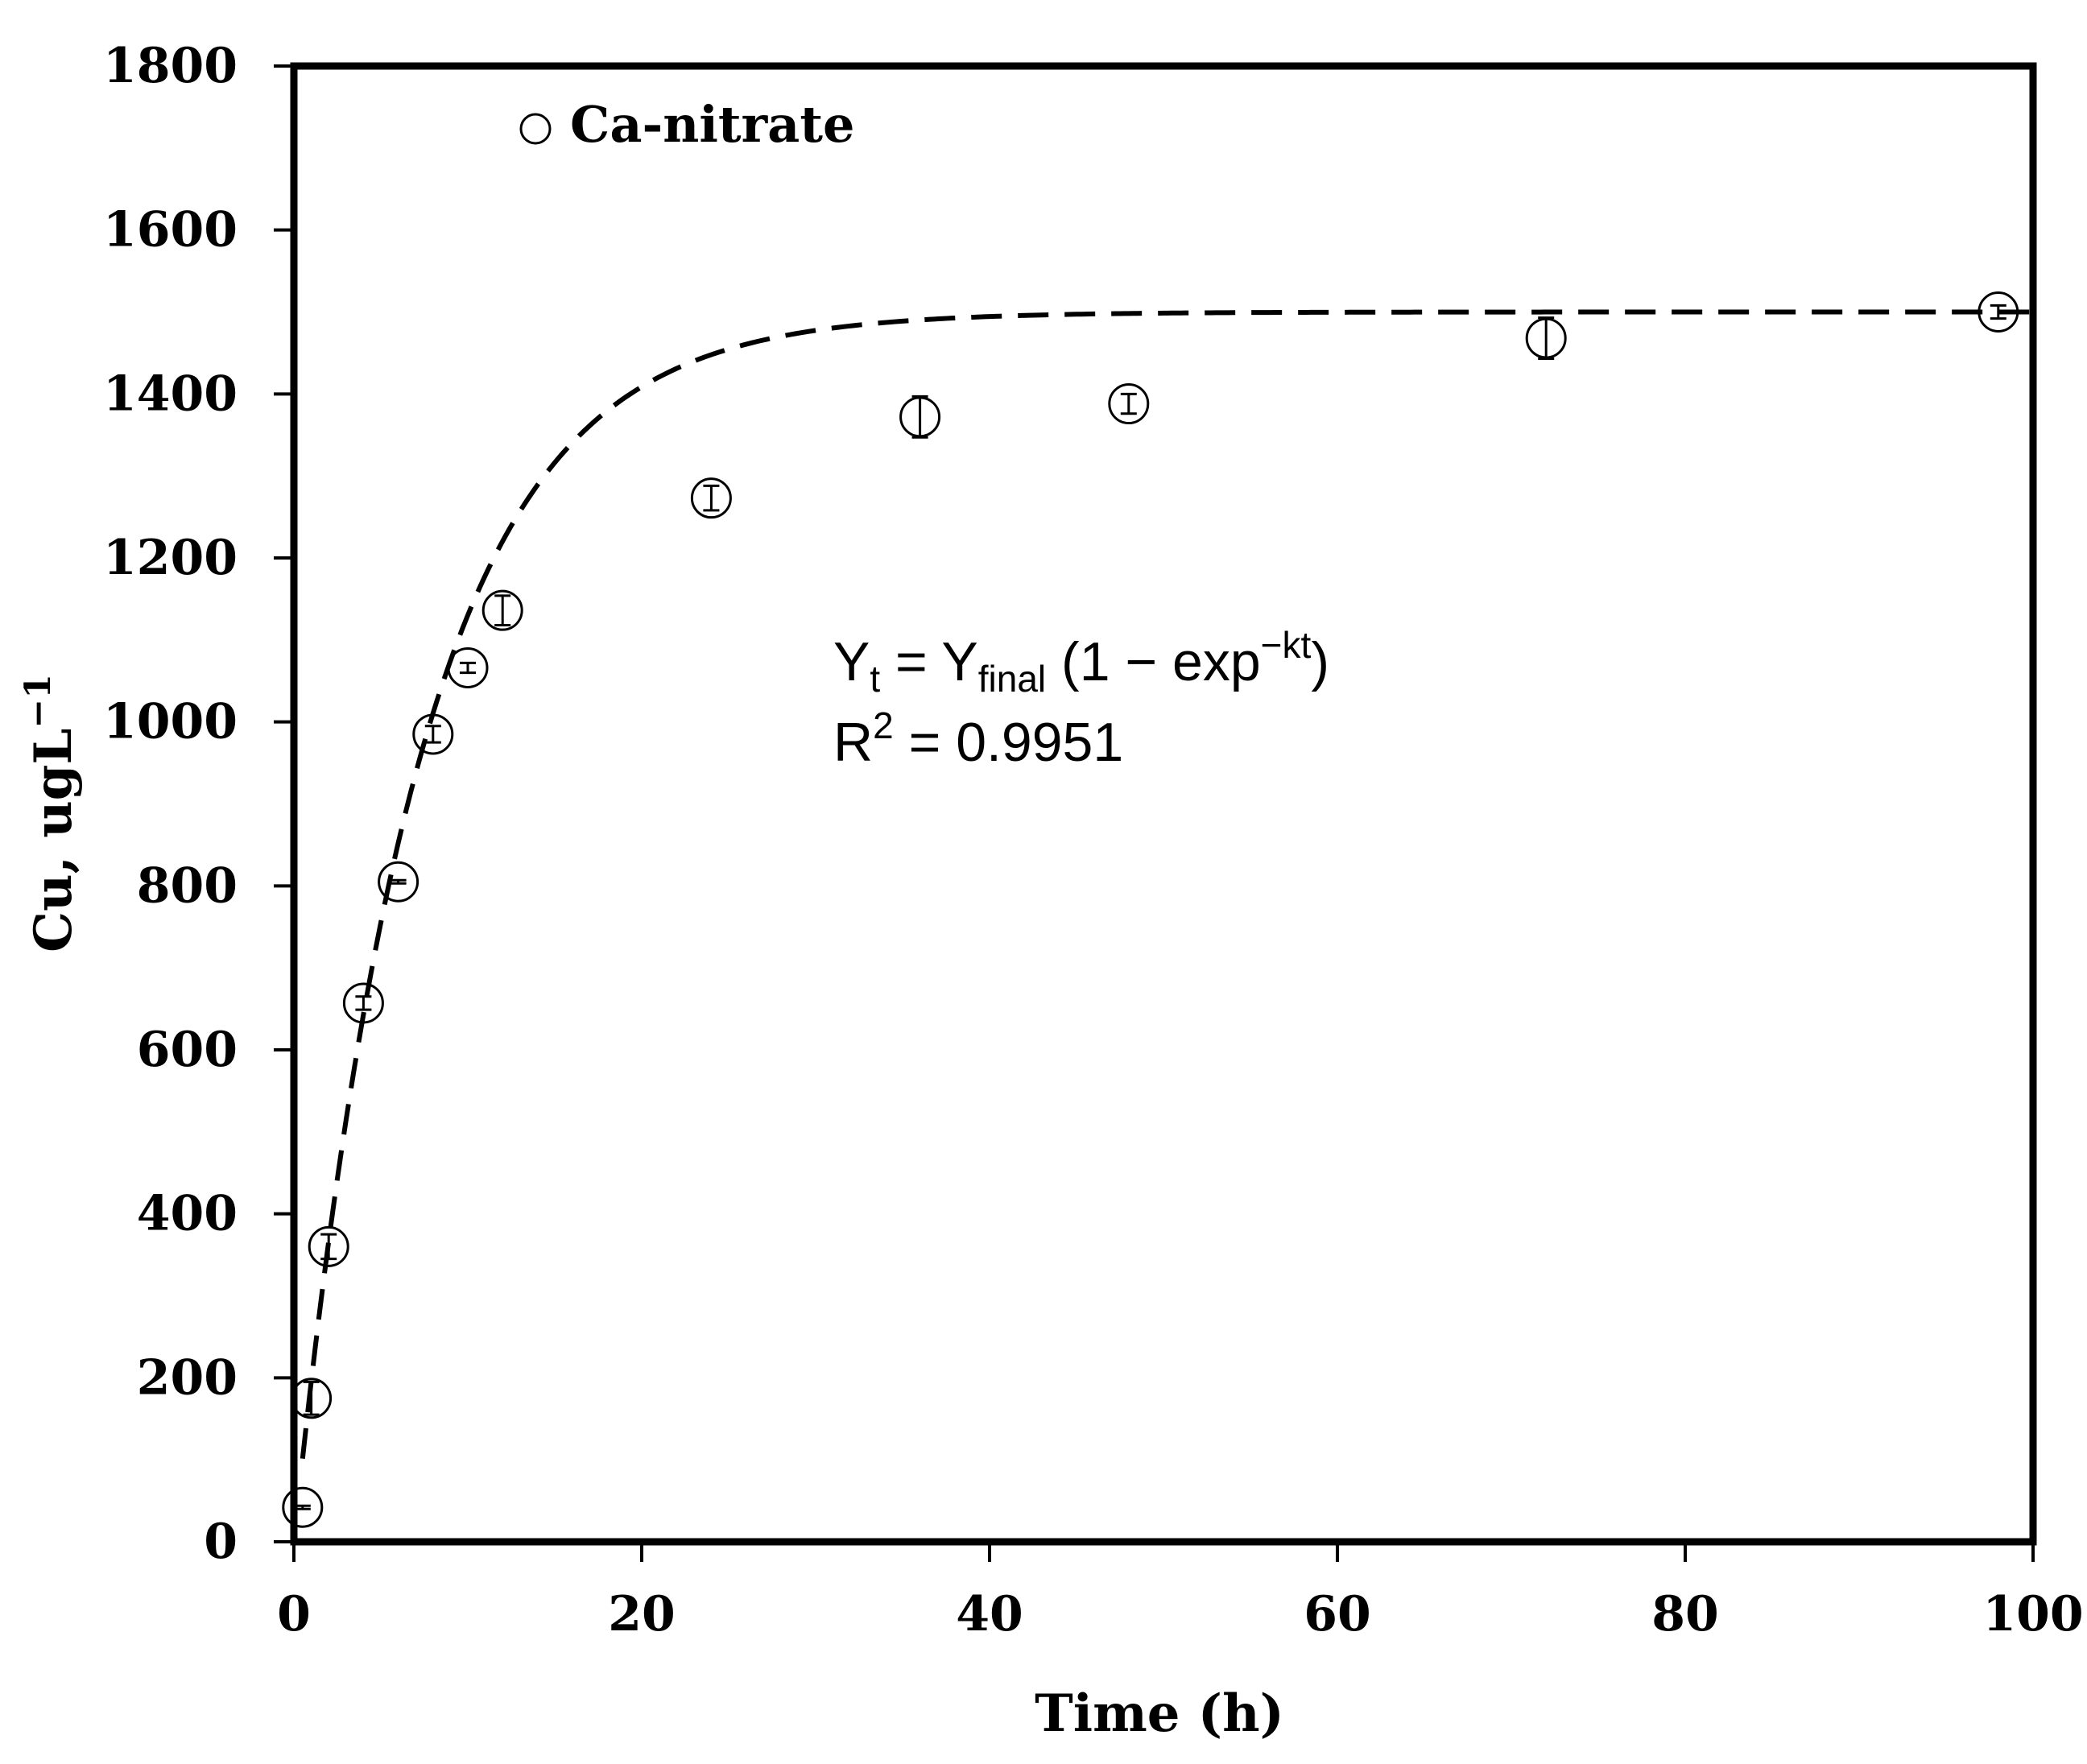  I want to click on y-tick-label: 800, so click(188, 885).